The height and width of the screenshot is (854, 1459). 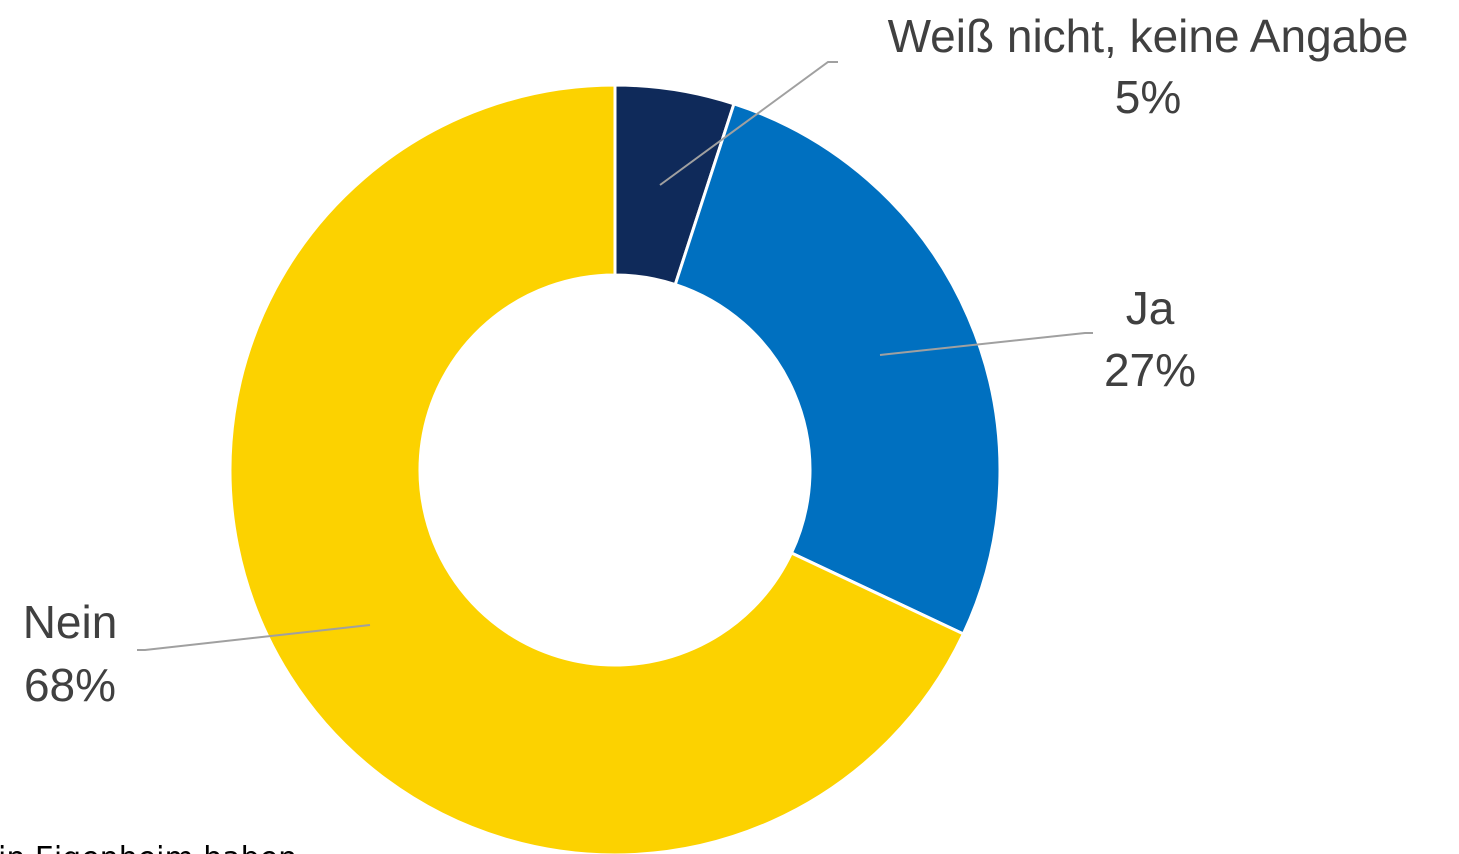 What do you see at coordinates (70, 685) in the screenshot?
I see `value-label: 68%` at bounding box center [70, 685].